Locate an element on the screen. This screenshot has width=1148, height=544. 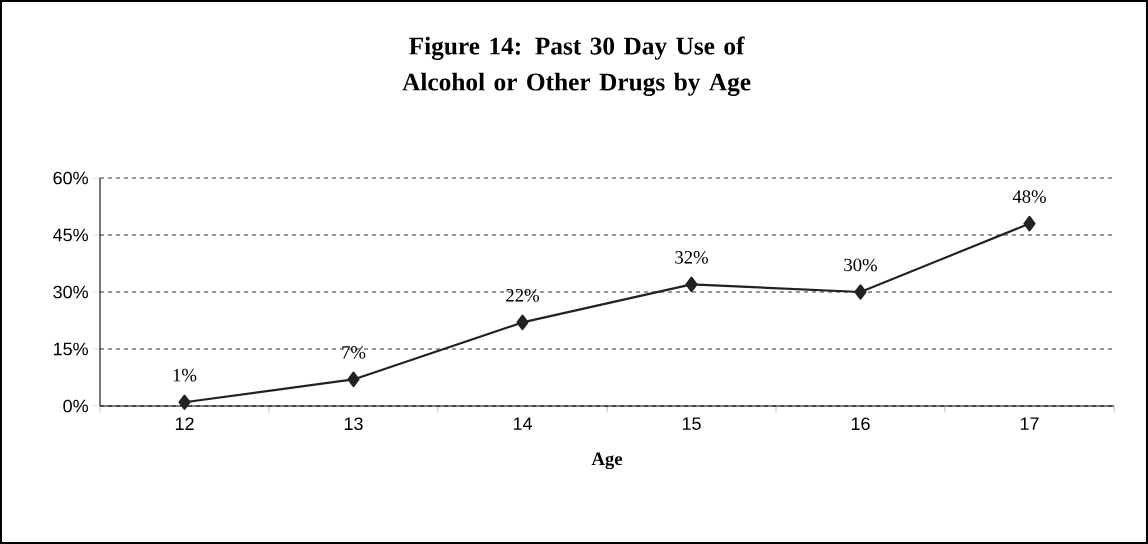
x-tick-label: 12 is located at coordinates (184, 423).